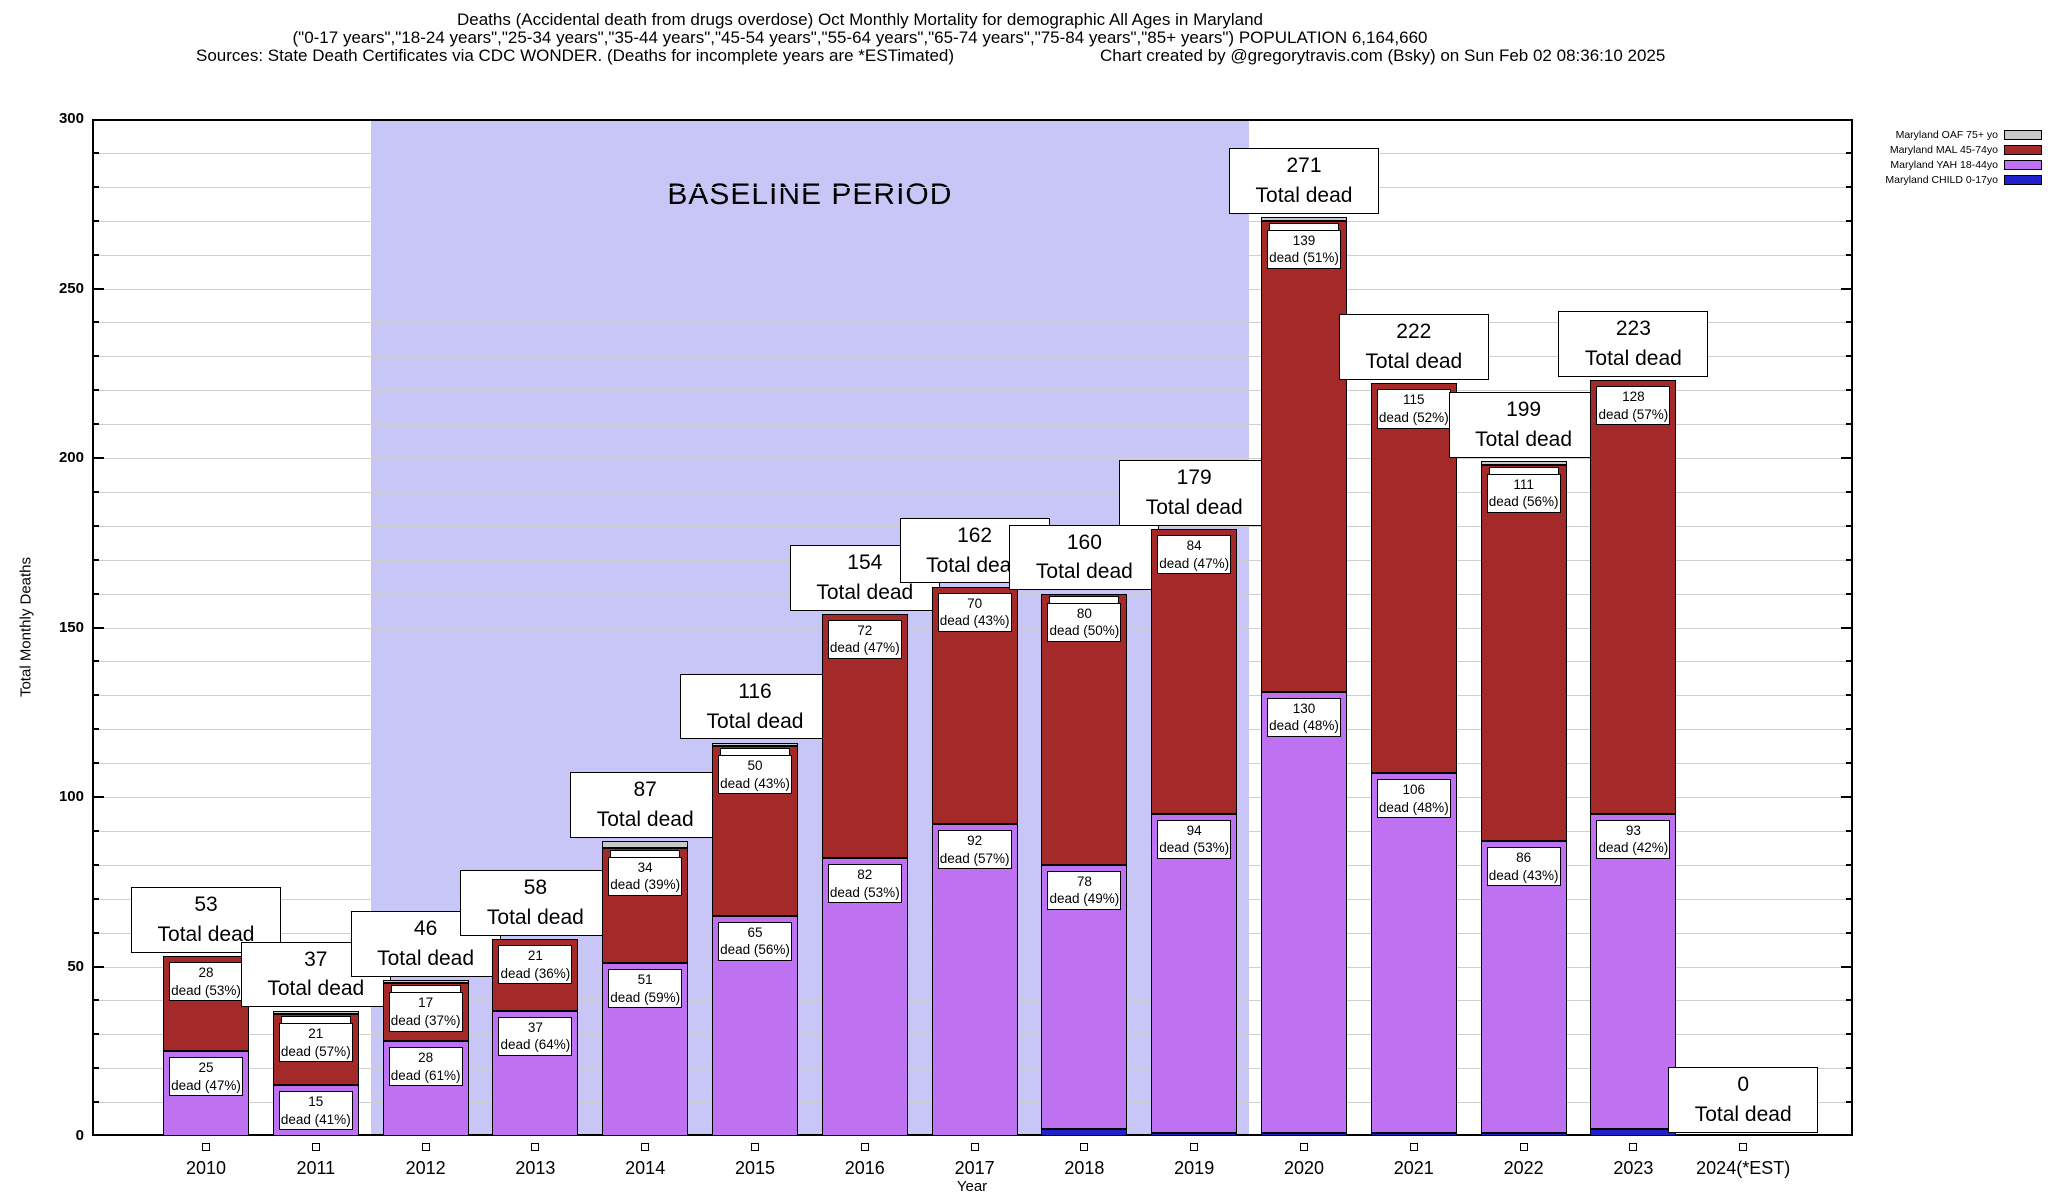 The width and height of the screenshot is (2048, 1200). I want to click on legend-label: Maryland OAF 75+ yo, so click(1946, 135).